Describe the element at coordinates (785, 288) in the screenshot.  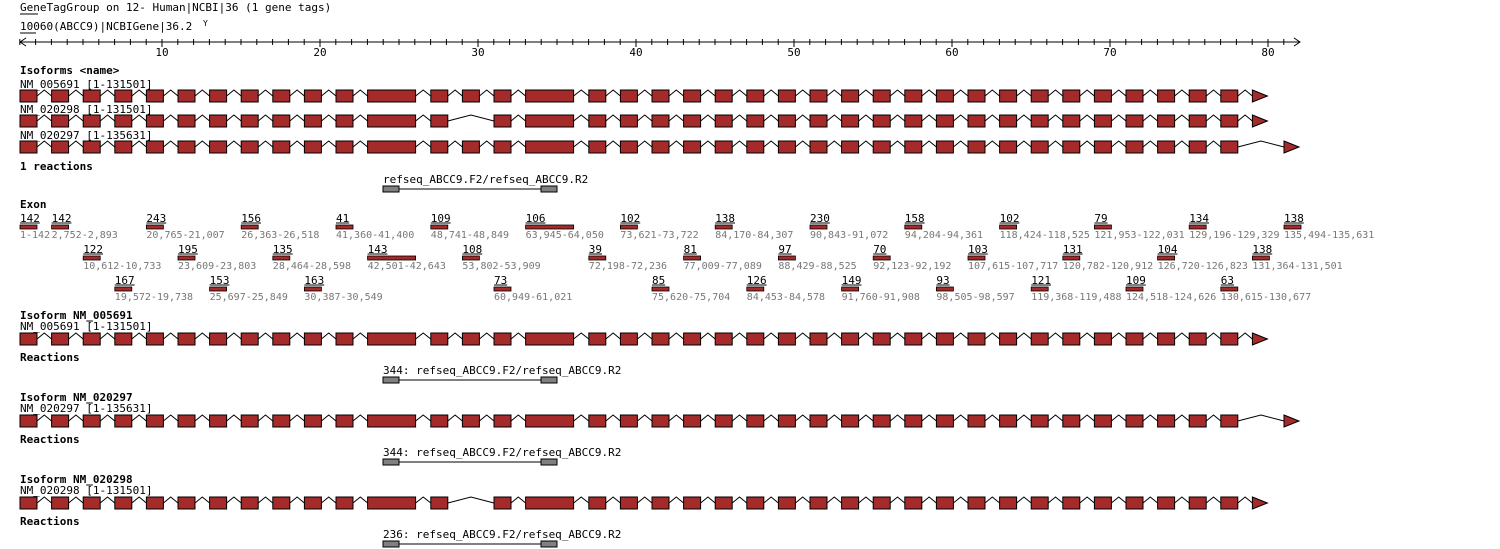
I see `exon-item: 126 84,453-84,578` at that location.